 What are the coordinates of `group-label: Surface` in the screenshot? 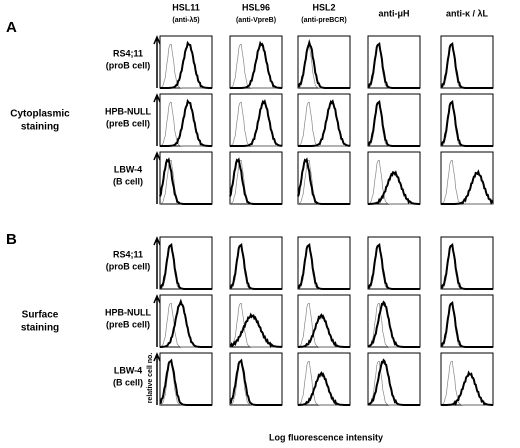 It's located at (40, 315).